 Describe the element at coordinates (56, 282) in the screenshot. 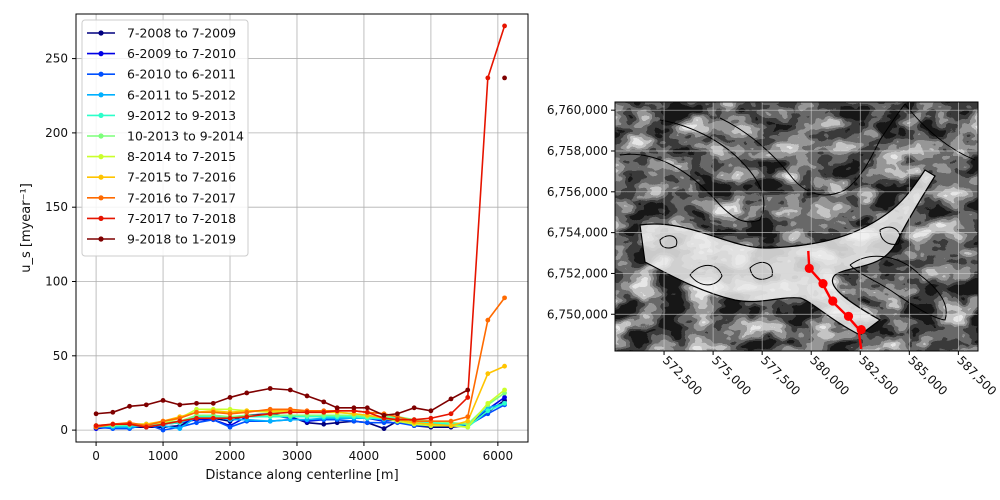

I see `y-tick-label: 100` at that location.